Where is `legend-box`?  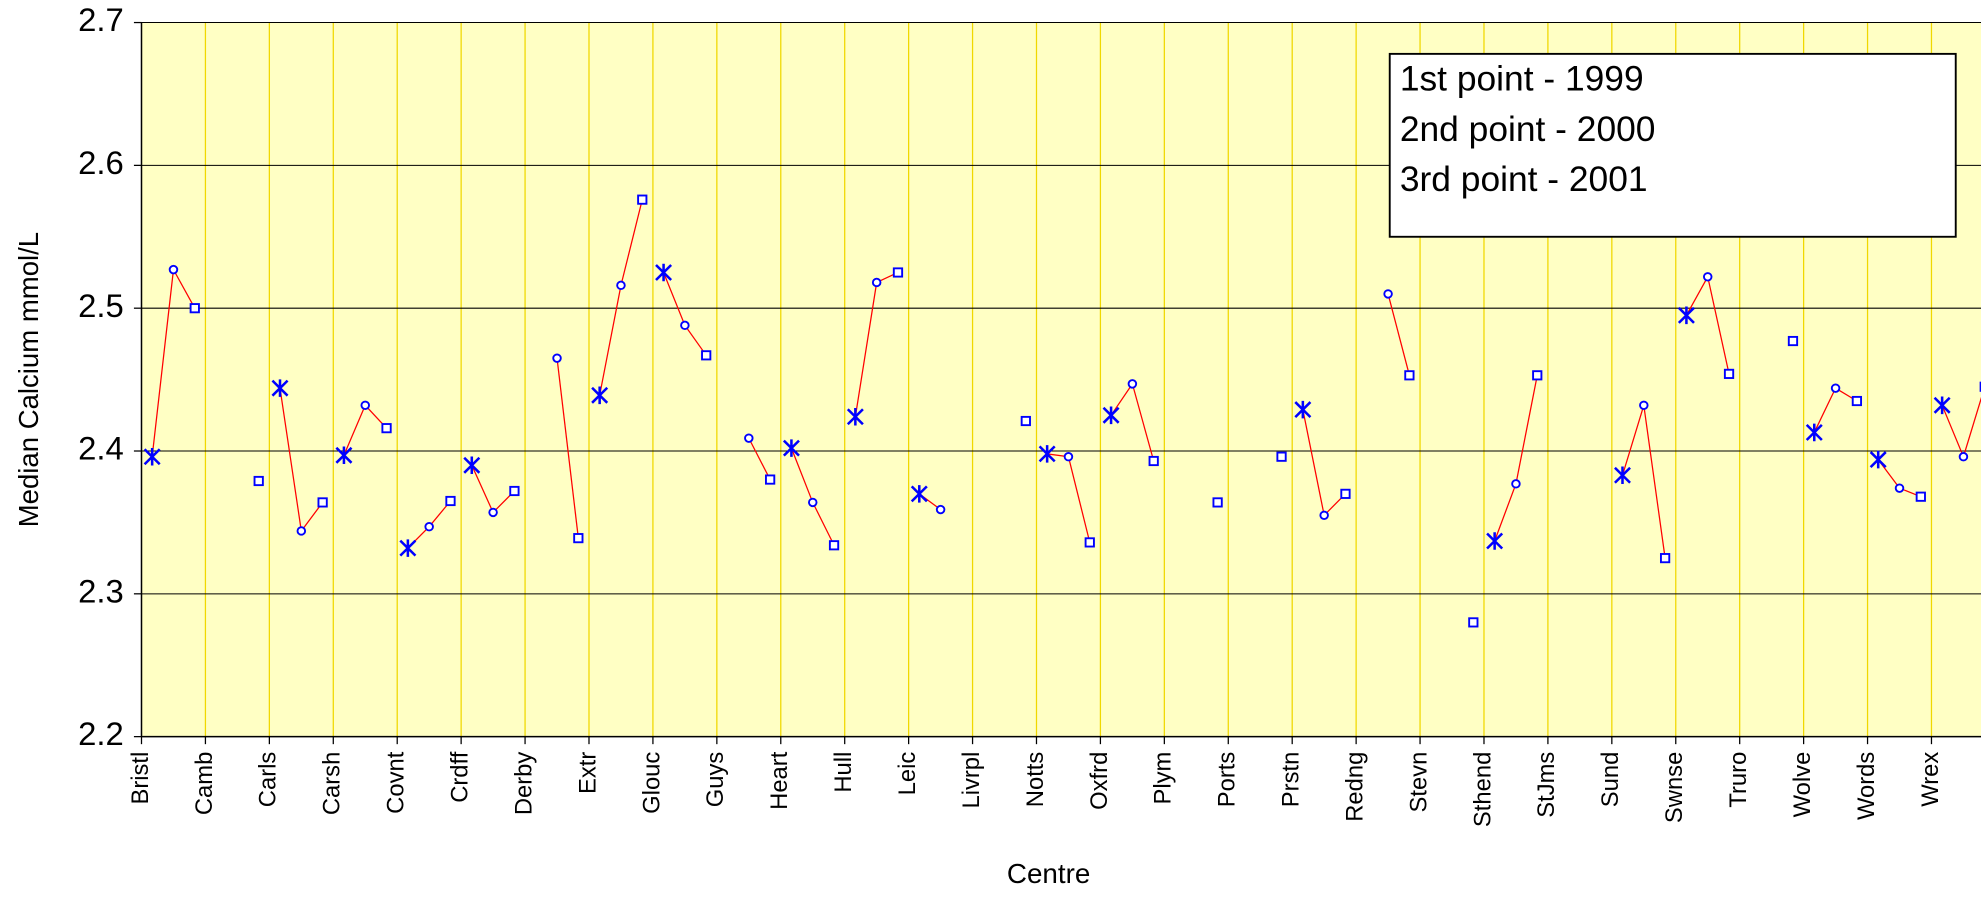 legend-box is located at coordinates (1672, 145).